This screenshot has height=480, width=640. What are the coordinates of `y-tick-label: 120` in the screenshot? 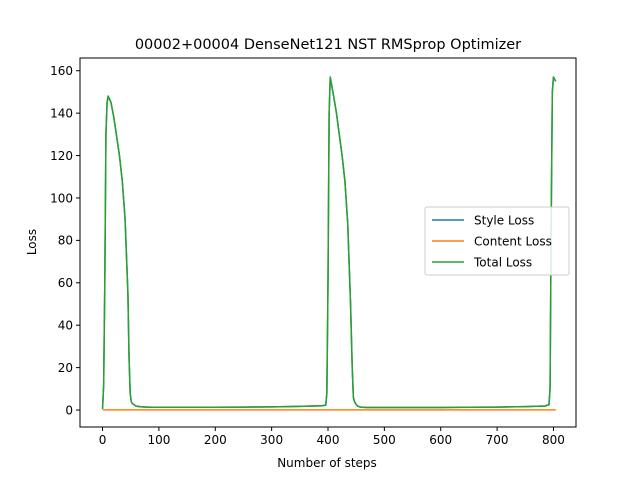 It's located at (61, 156).